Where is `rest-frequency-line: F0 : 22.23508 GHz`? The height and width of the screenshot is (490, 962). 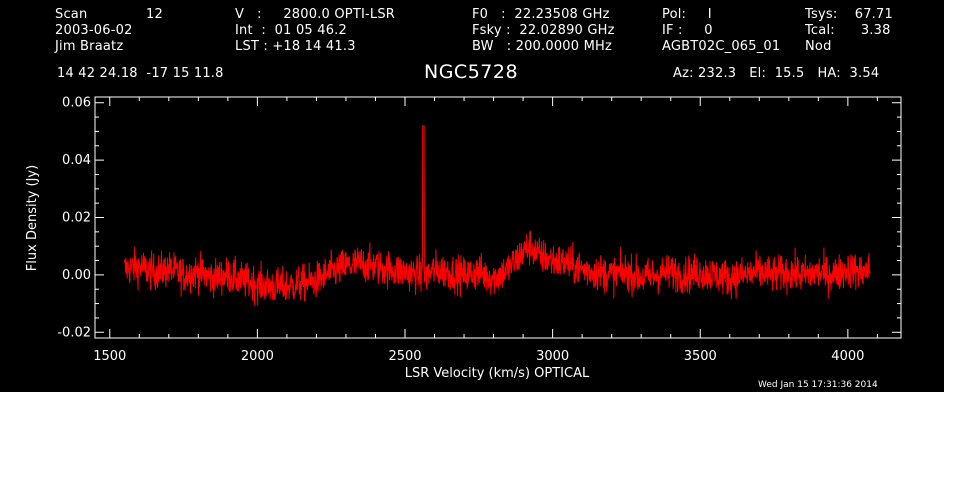
rest-frequency-line: F0 : 22.23508 GHz is located at coordinates (541, 14).